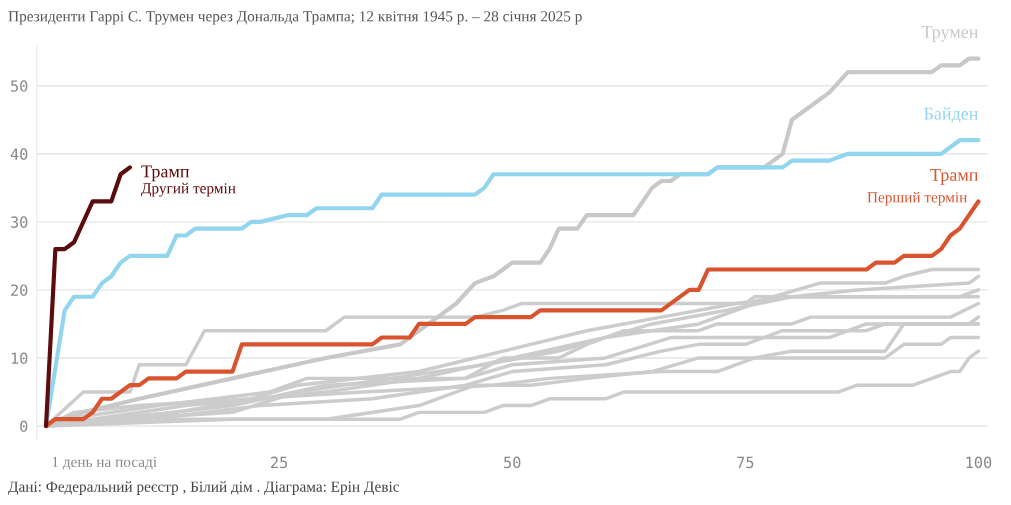  Describe the element at coordinates (745, 462) in the screenshot. I see `x-tick-label: 75` at that location.